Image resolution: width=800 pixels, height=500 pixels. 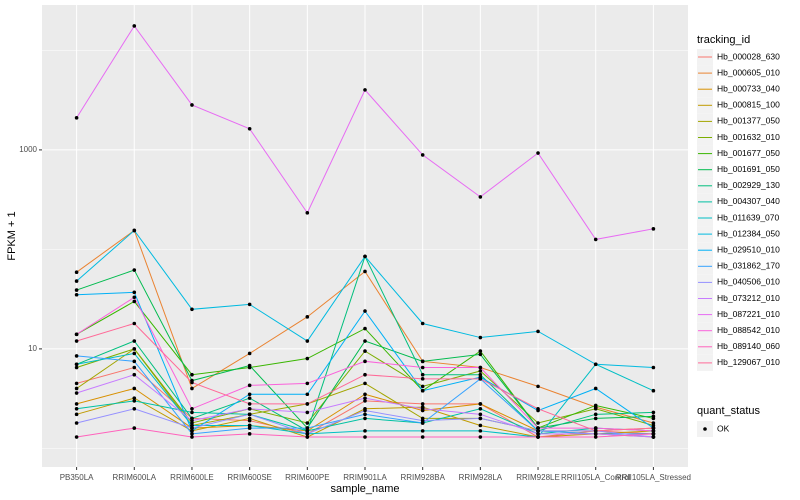 I want to click on legend-label: Hb_000815_100, so click(x=748, y=105).